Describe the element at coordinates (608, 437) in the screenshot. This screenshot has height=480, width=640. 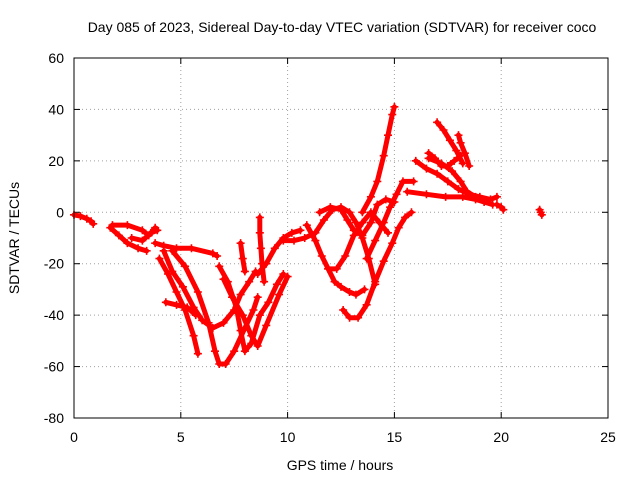
I see `x-tick-label: 25` at that location.